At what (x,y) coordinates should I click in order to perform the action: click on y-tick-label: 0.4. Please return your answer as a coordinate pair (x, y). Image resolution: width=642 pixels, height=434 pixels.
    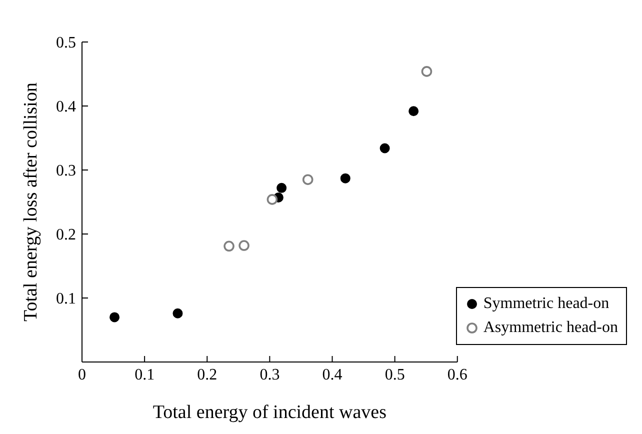
    Looking at the image, I should click on (66, 107).